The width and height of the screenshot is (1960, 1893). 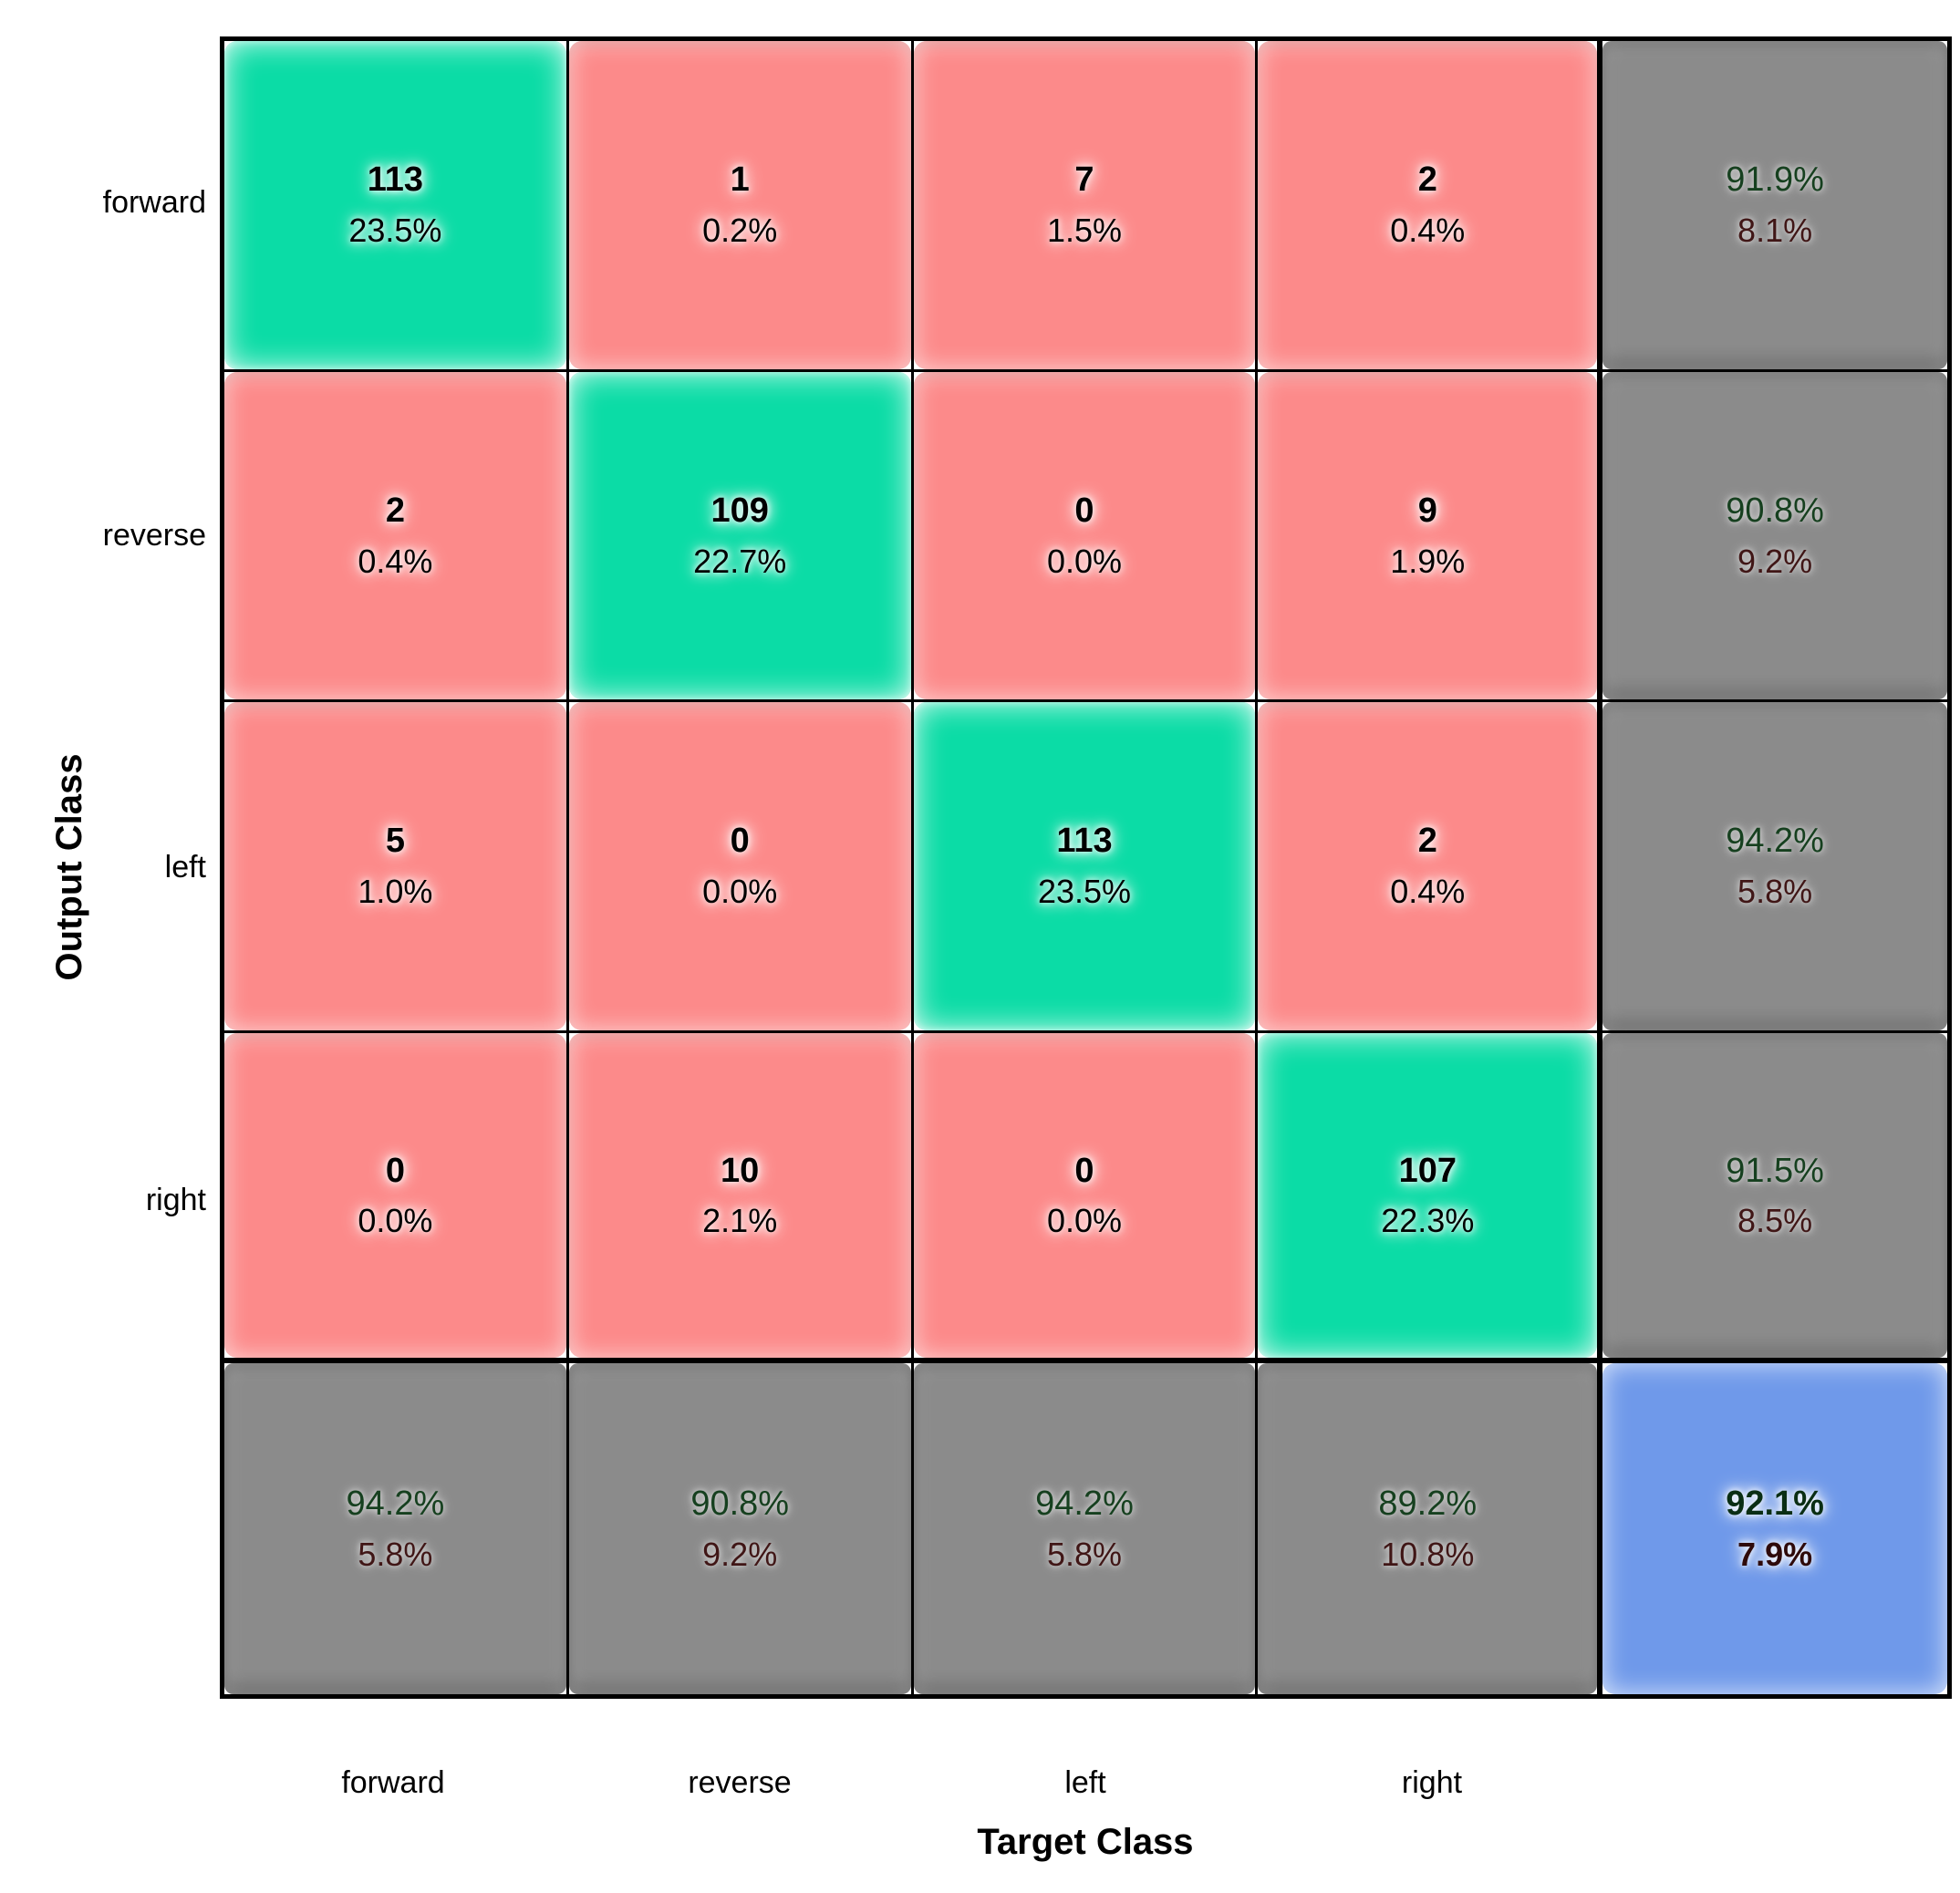 What do you see at coordinates (1775, 1170) in the screenshot?
I see `cell-value: 91.5%` at bounding box center [1775, 1170].